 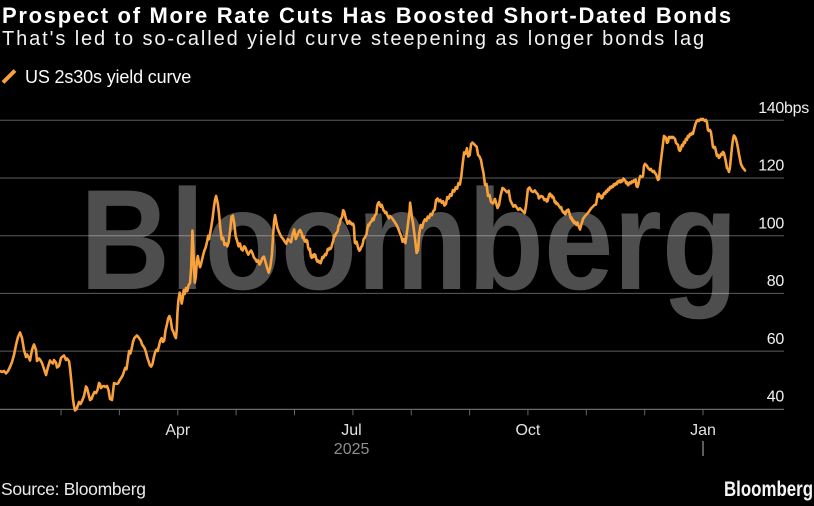 I want to click on svg-text: US 2s30s yield curve, so click(x=108, y=77).